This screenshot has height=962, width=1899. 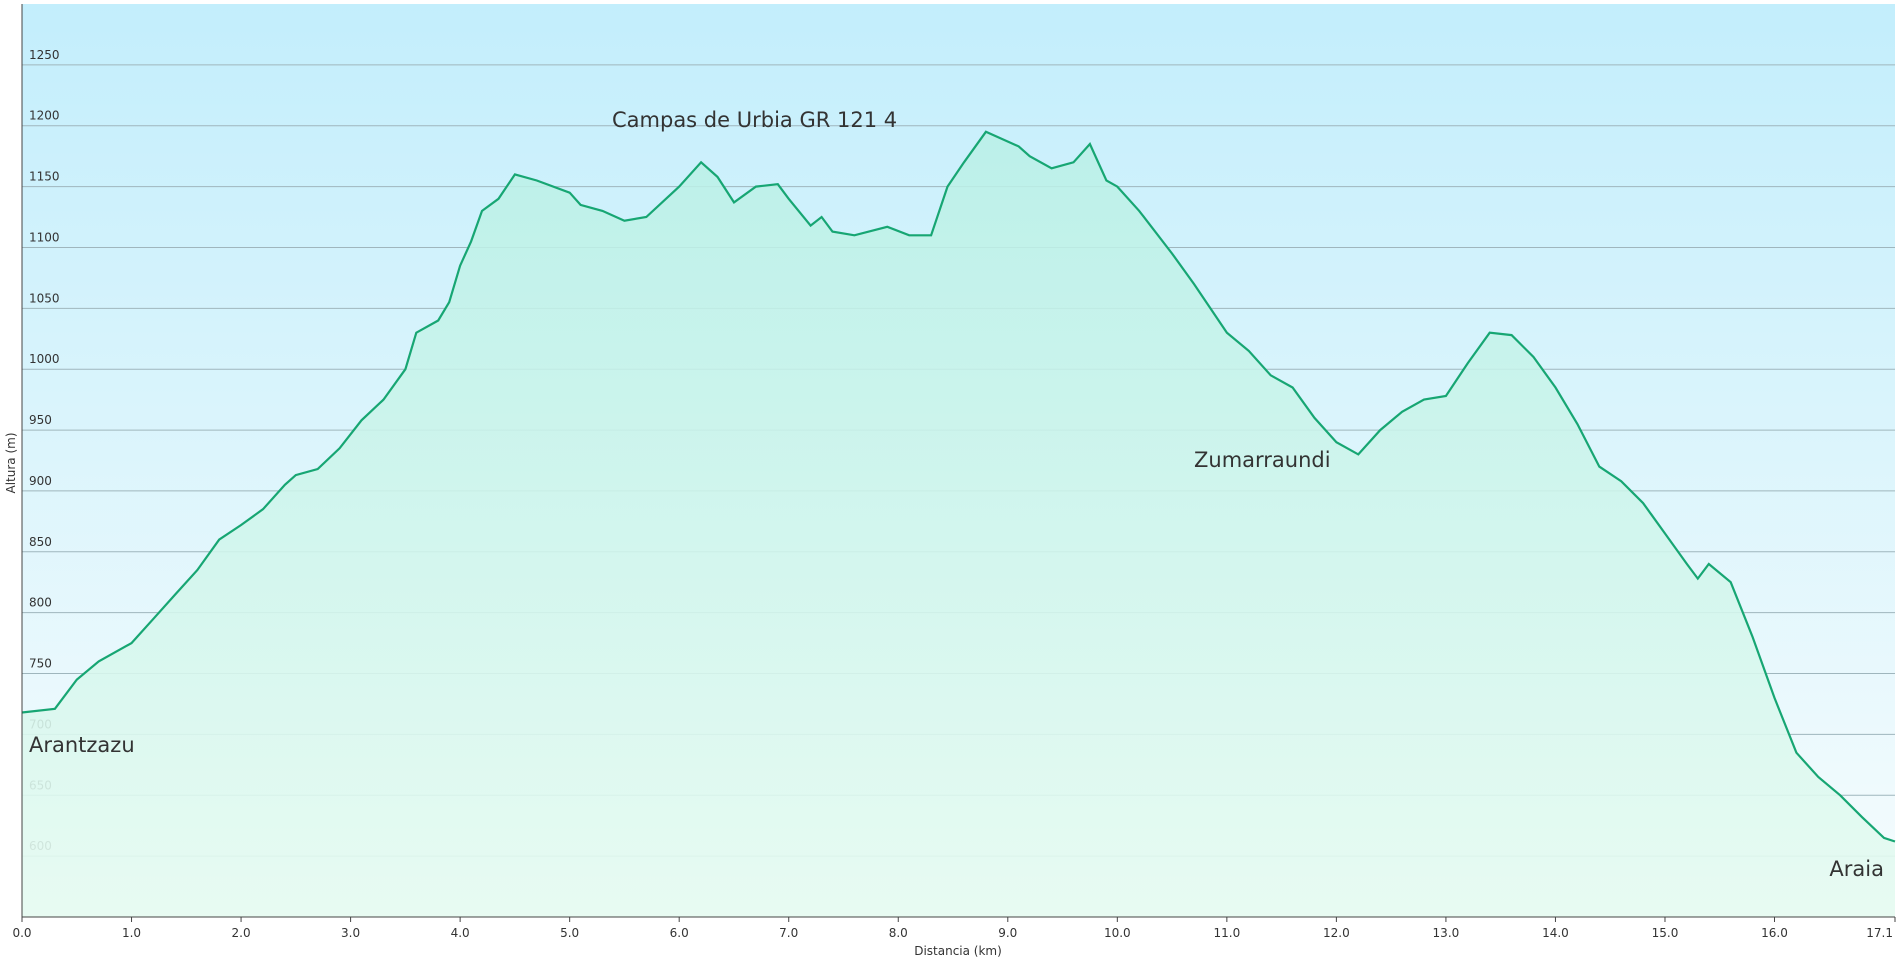 I want to click on y-tick-label: 1200, so click(x=44, y=116).